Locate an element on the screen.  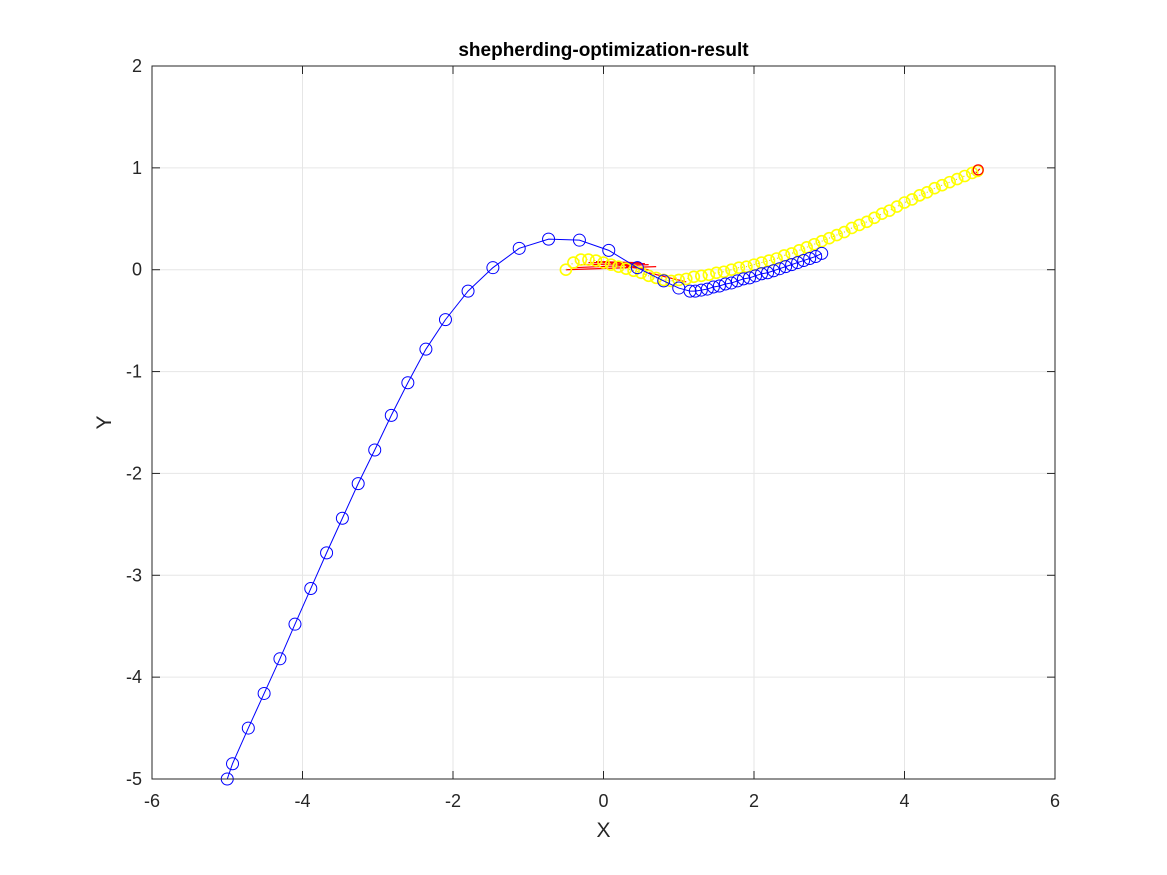
y-tick-label: -2 is located at coordinates (134, 473).